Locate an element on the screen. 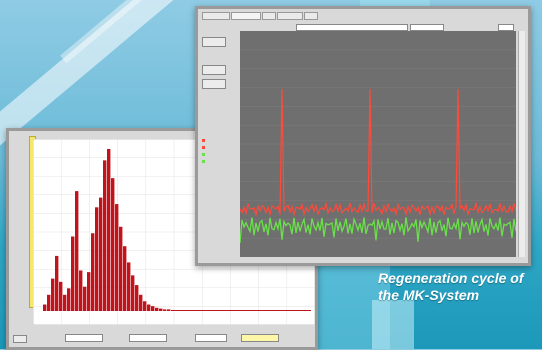  caption: Regeneration cycle of the MK-System is located at coordinates (460, 287).